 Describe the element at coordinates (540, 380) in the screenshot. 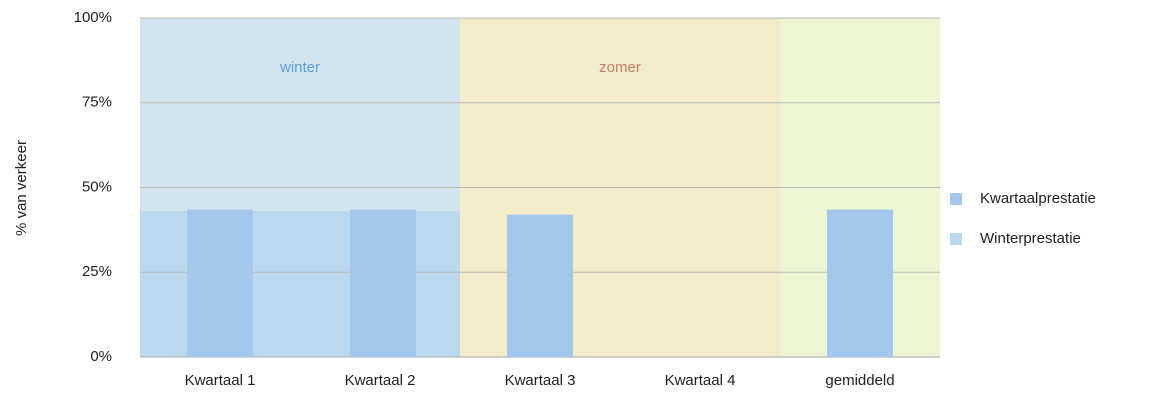

I see `x-tick-label: Kwartaal 3` at that location.